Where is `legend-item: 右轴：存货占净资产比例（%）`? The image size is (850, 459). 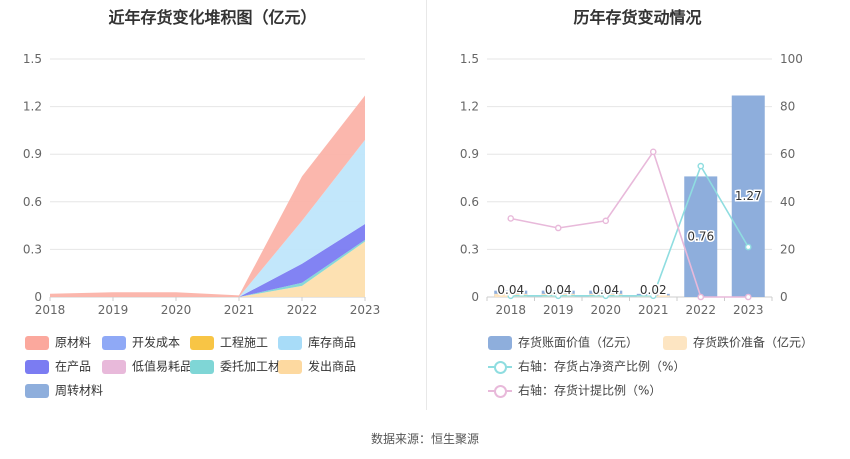
legend-item: 右轴：存货占净资产比例（%） is located at coordinates (586, 366).